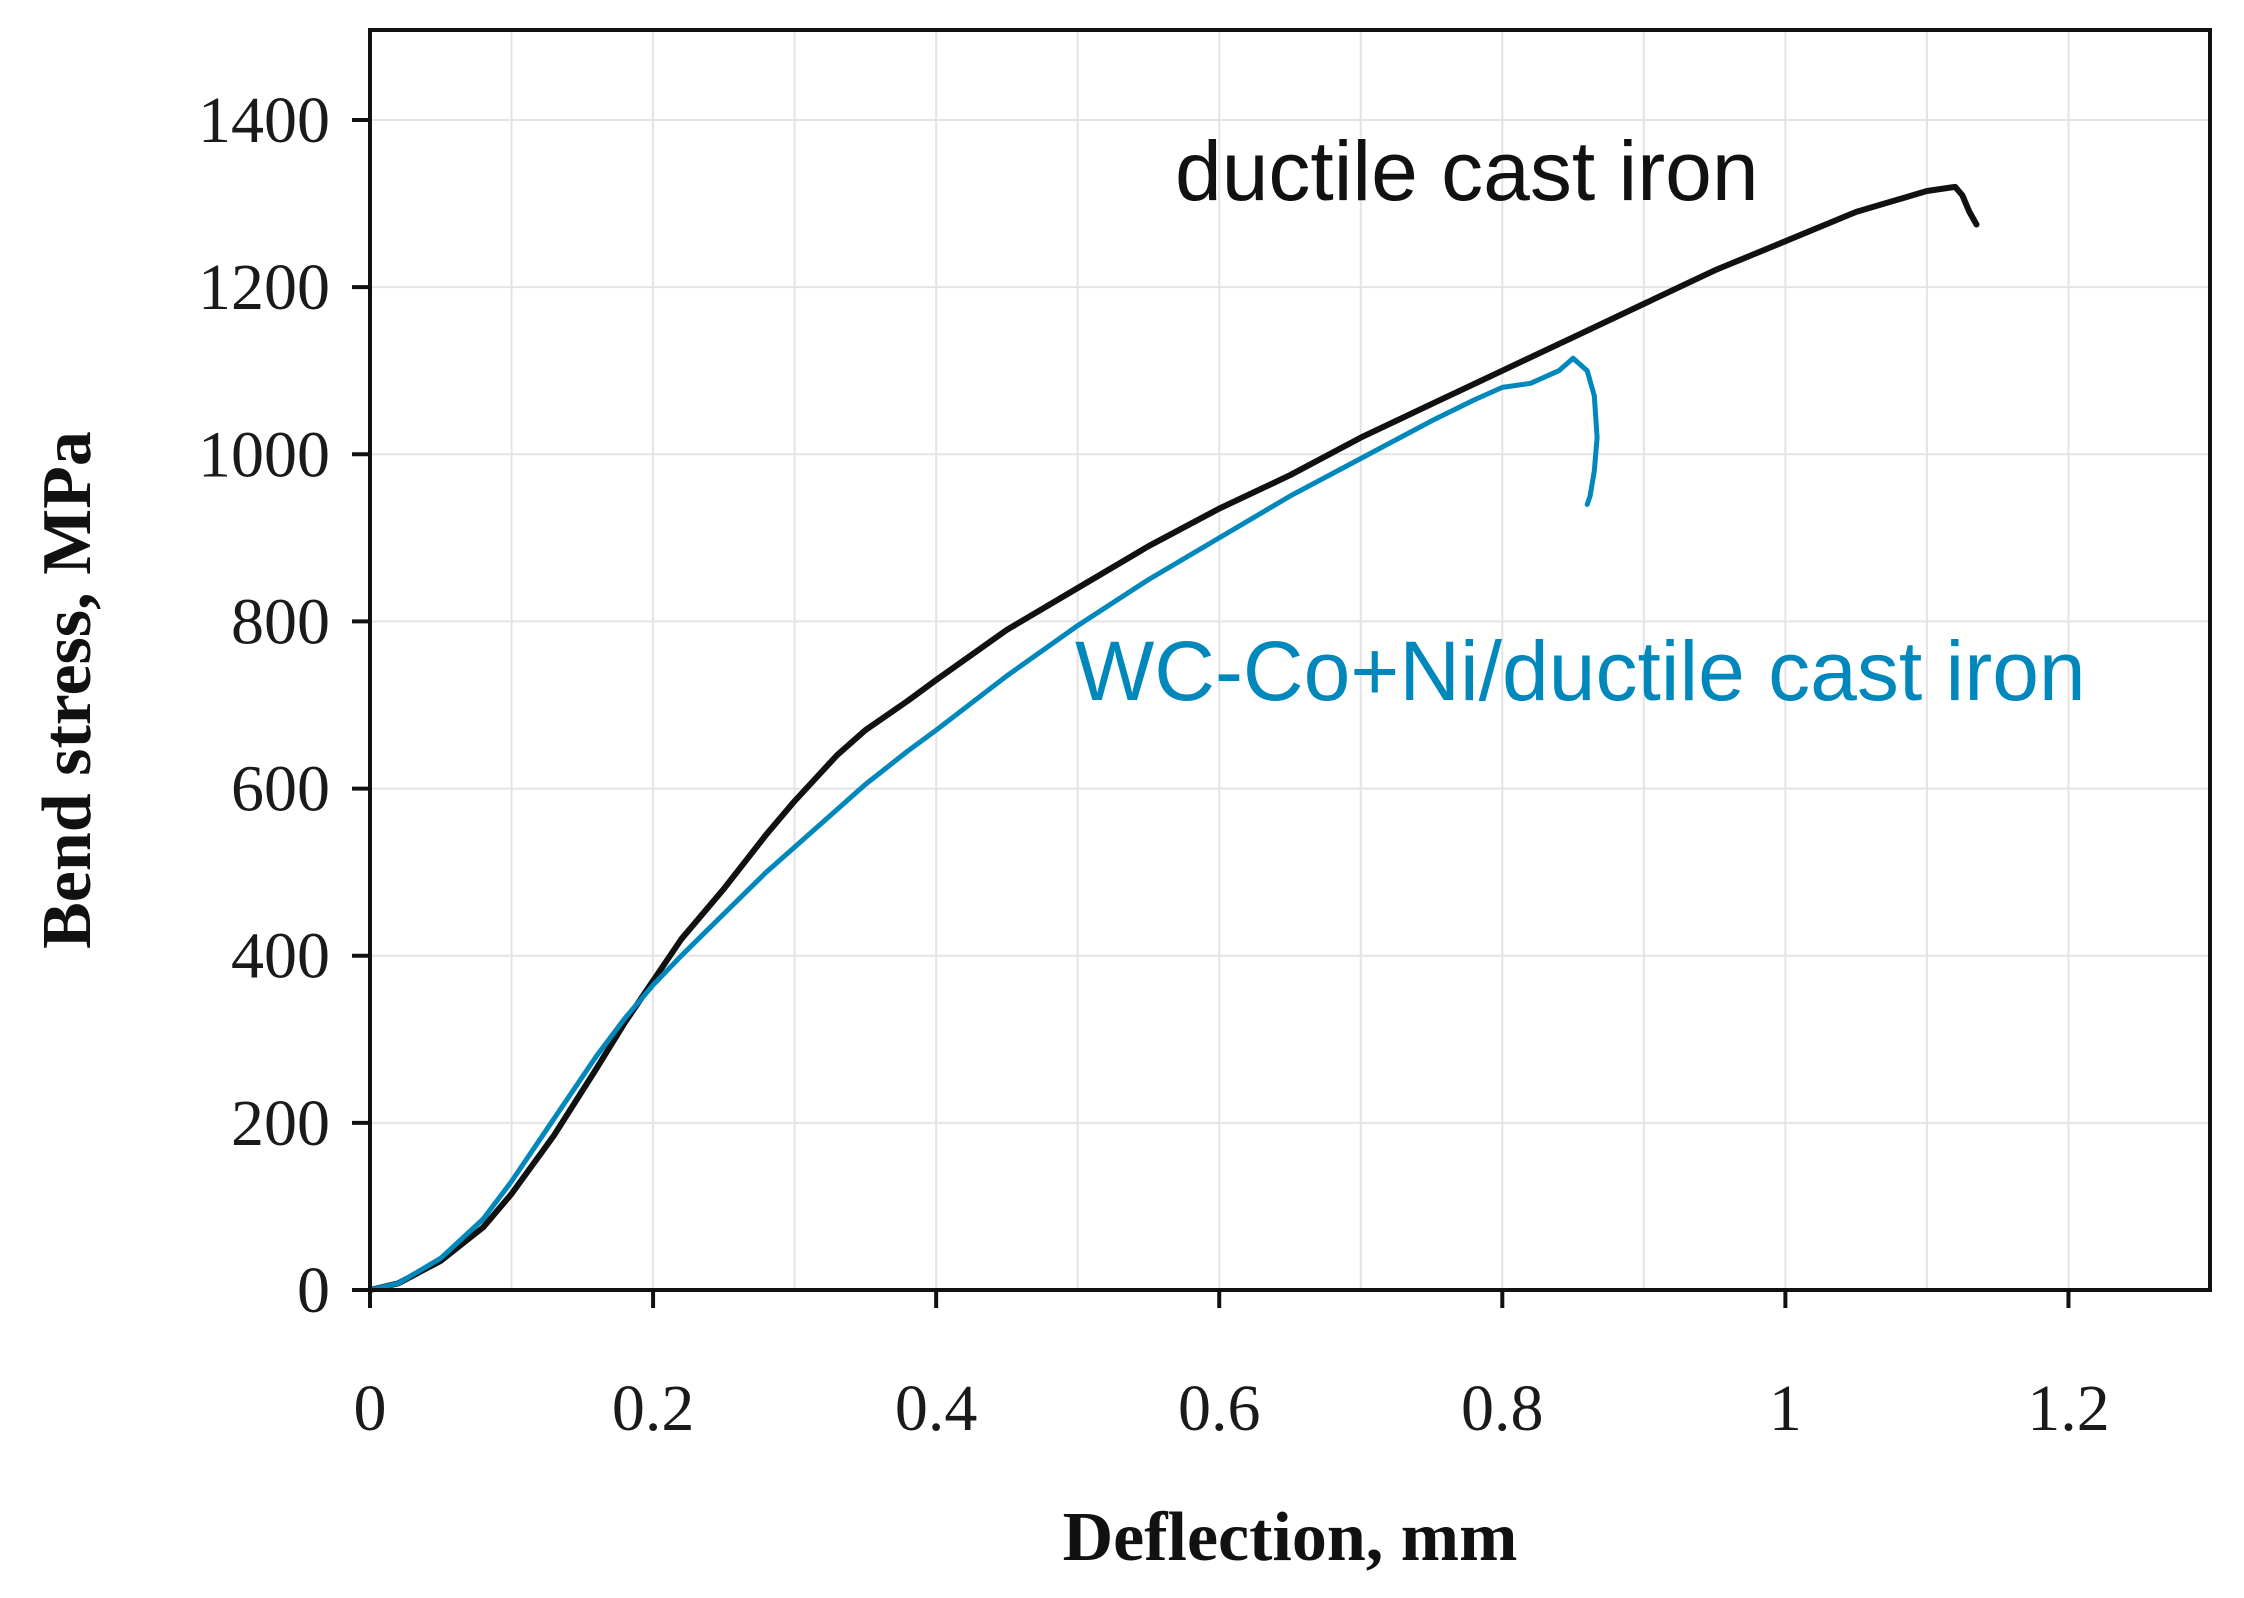 The width and height of the screenshot is (2244, 1598). I want to click on x-tick-label: 1.2, so click(2068, 1408).